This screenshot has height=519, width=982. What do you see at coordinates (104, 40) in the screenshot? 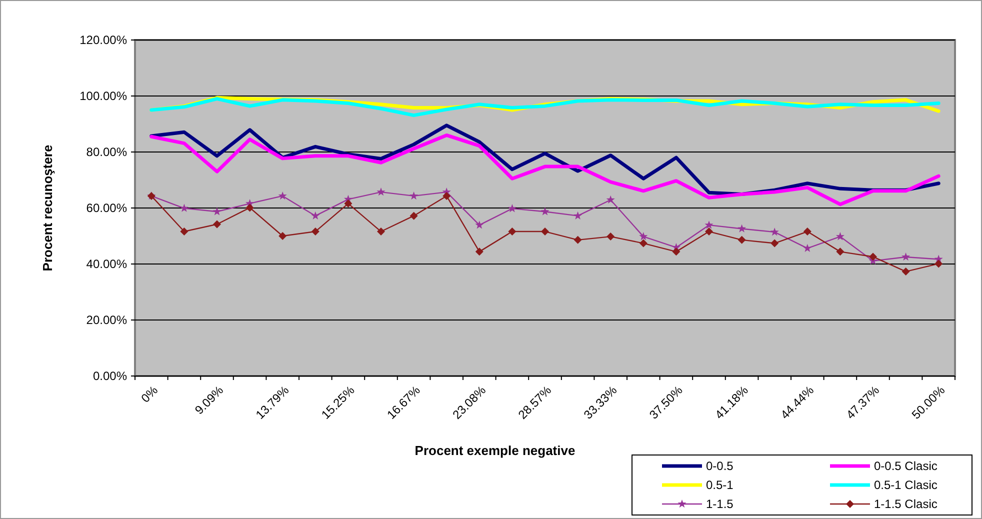
I see `y-tick-label: 120.00%` at bounding box center [104, 40].